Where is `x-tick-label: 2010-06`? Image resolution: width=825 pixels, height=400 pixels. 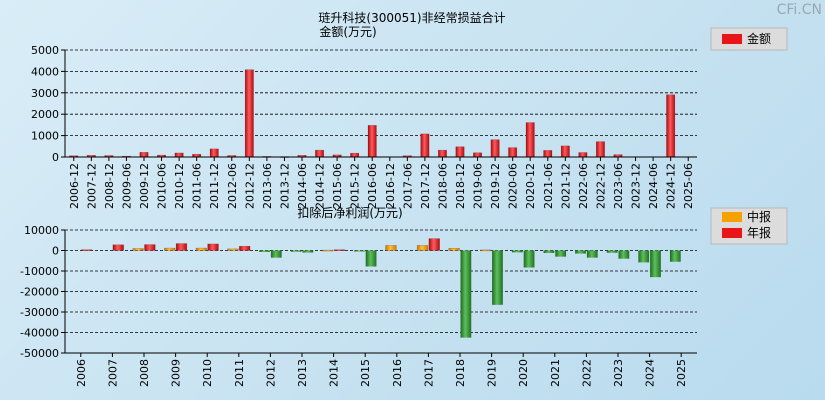 x-tick-label: 2010-06 is located at coordinates (162, 186).